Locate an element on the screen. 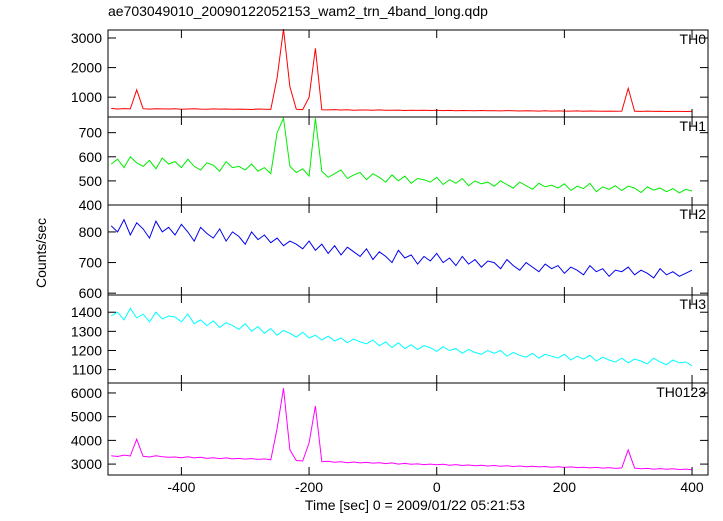 The height and width of the screenshot is (521, 723). y-tick-label: 1400 is located at coordinates (86, 312).